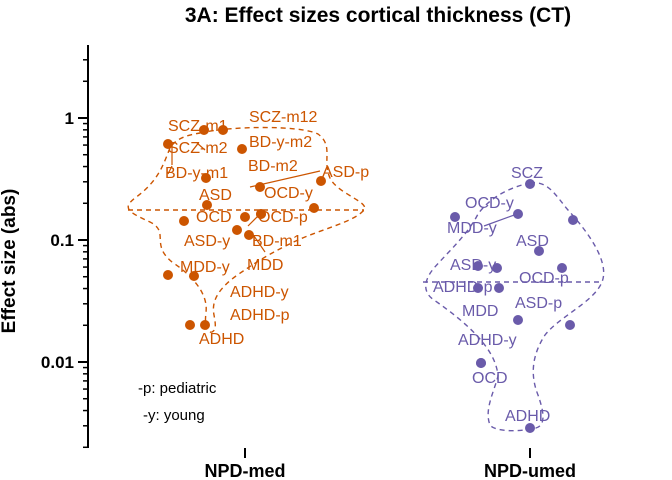 This screenshot has height=480, width=672. What do you see at coordinates (198, 126) in the screenshot?
I see `data-point-label: SCZ-m1` at bounding box center [198, 126].